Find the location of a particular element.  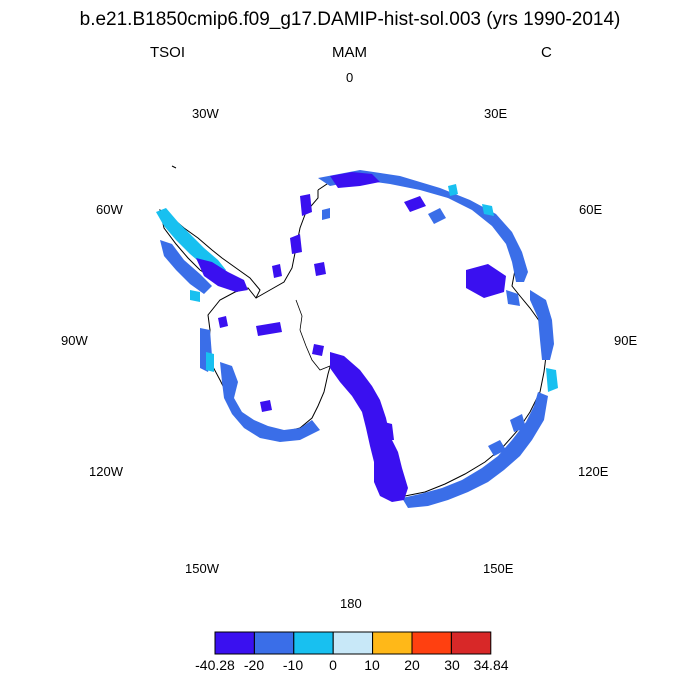

lon-label-150w: 150W is located at coordinates (202, 568).